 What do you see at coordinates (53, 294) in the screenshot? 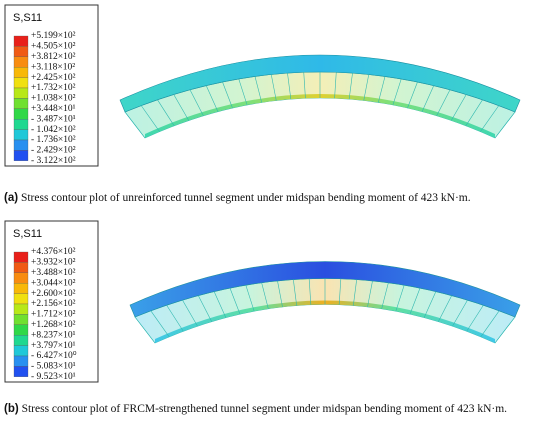
I see `legend-value: +2.600×10²` at bounding box center [53, 294].